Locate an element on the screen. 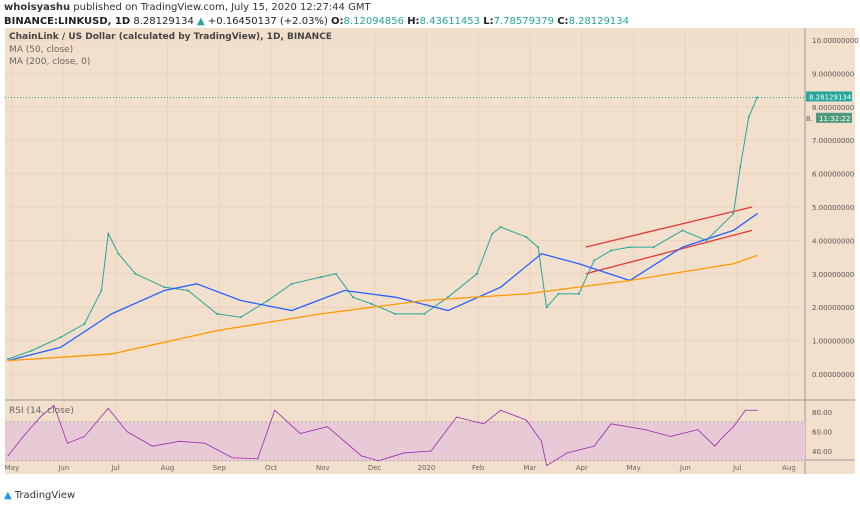 The height and width of the screenshot is (509, 860). y-tick-label: 1.00000000 is located at coordinates (833, 342).